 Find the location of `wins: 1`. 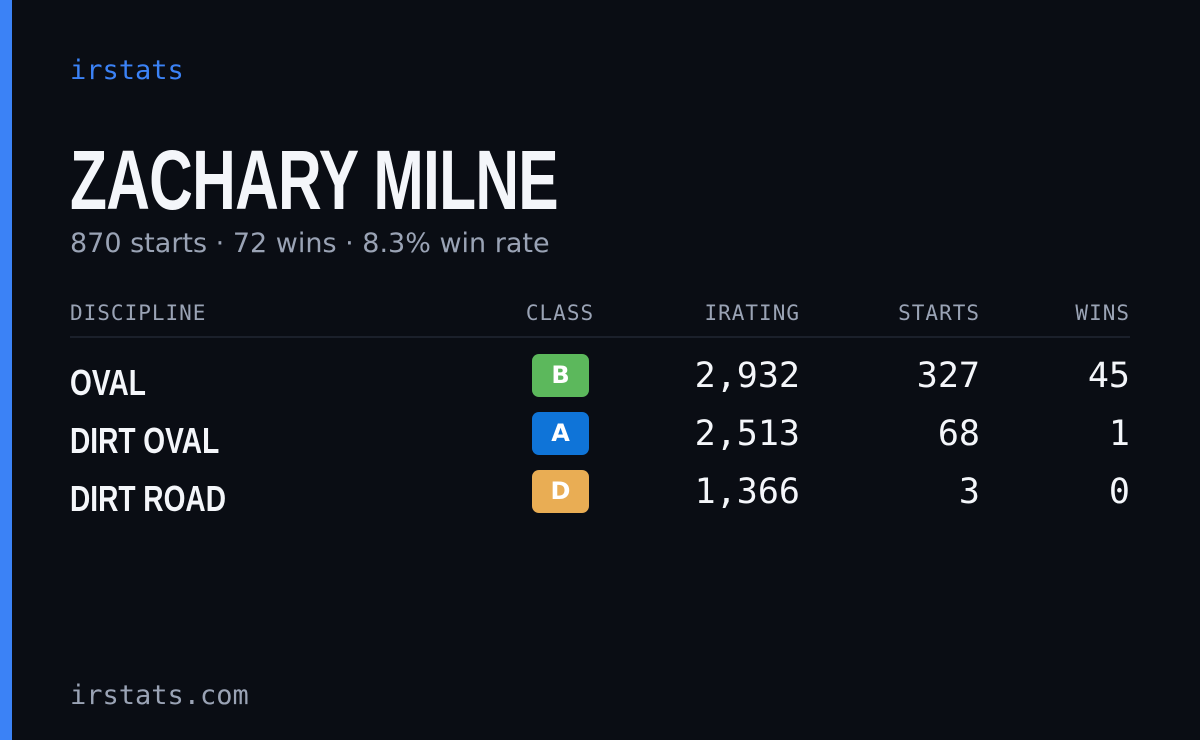

wins: 1 is located at coordinates (1119, 434).